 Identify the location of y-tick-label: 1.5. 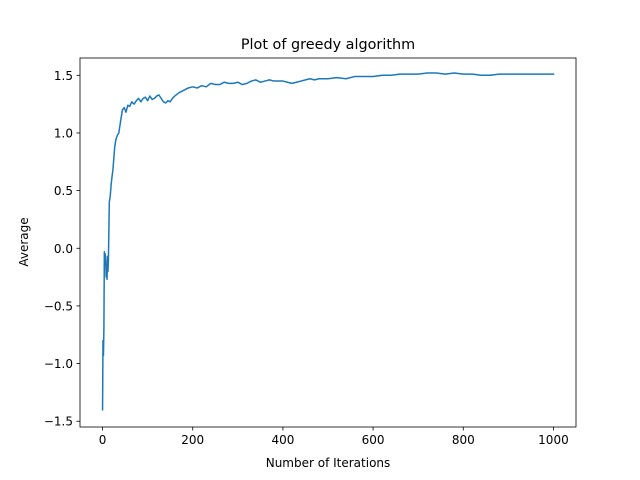
(63, 76).